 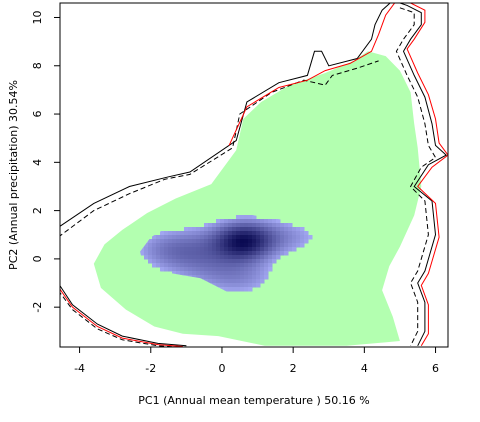 I want to click on y-tick-label: -2, so click(x=37, y=307).